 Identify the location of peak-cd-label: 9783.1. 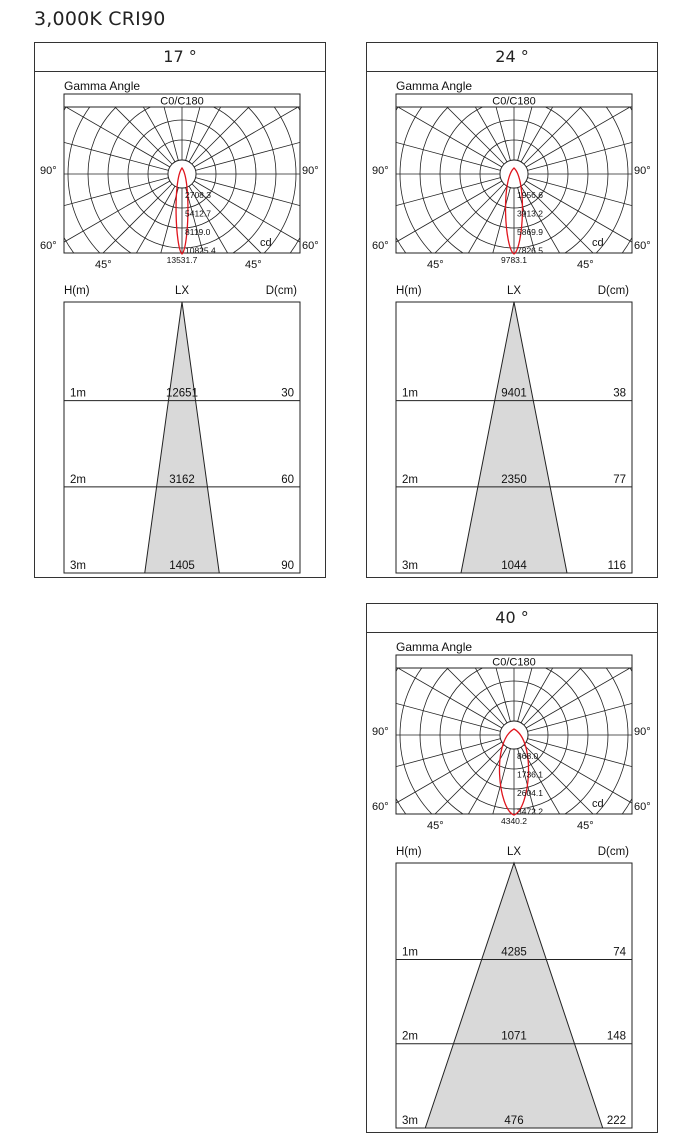
(514, 260).